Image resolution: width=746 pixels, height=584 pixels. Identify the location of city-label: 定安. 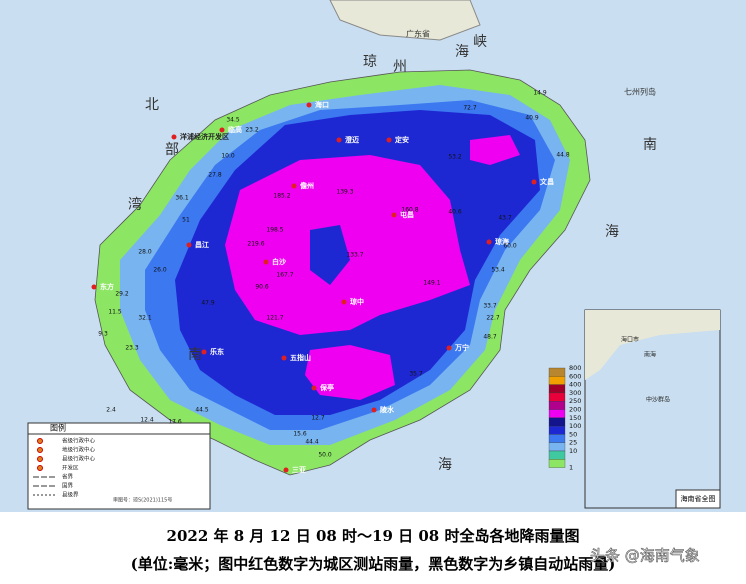
(402, 139).